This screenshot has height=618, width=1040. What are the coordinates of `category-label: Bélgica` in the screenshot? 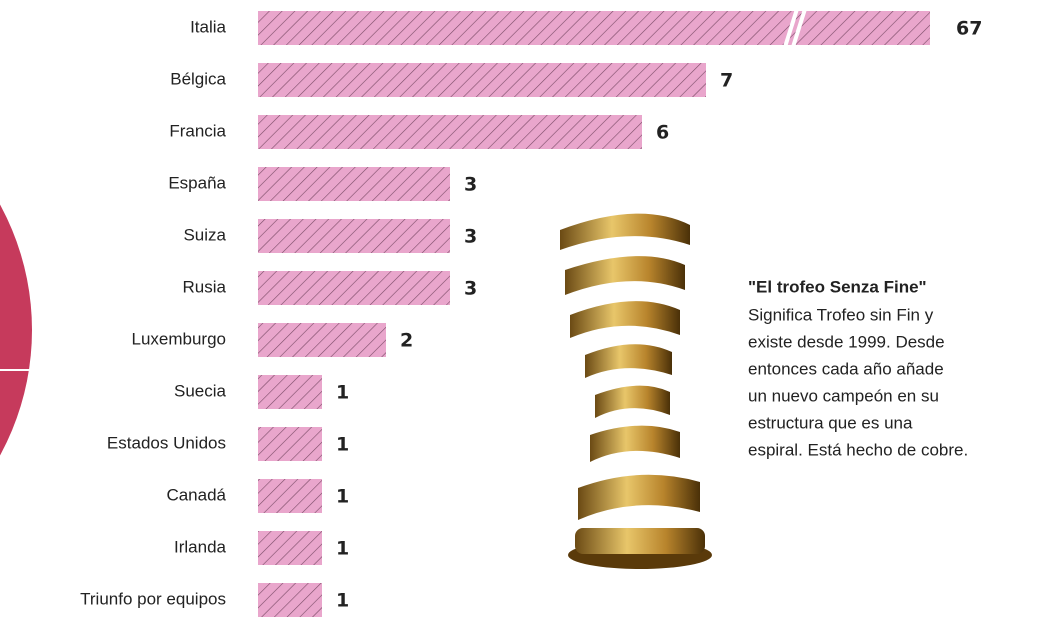 It's located at (198, 78).